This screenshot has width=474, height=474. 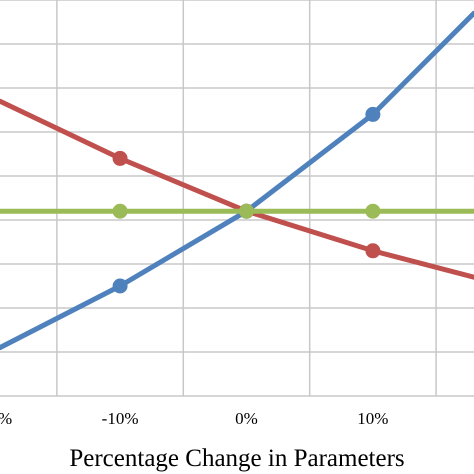 I want to click on x-axis-title: Percentage Change in Parameters, so click(x=236, y=458).